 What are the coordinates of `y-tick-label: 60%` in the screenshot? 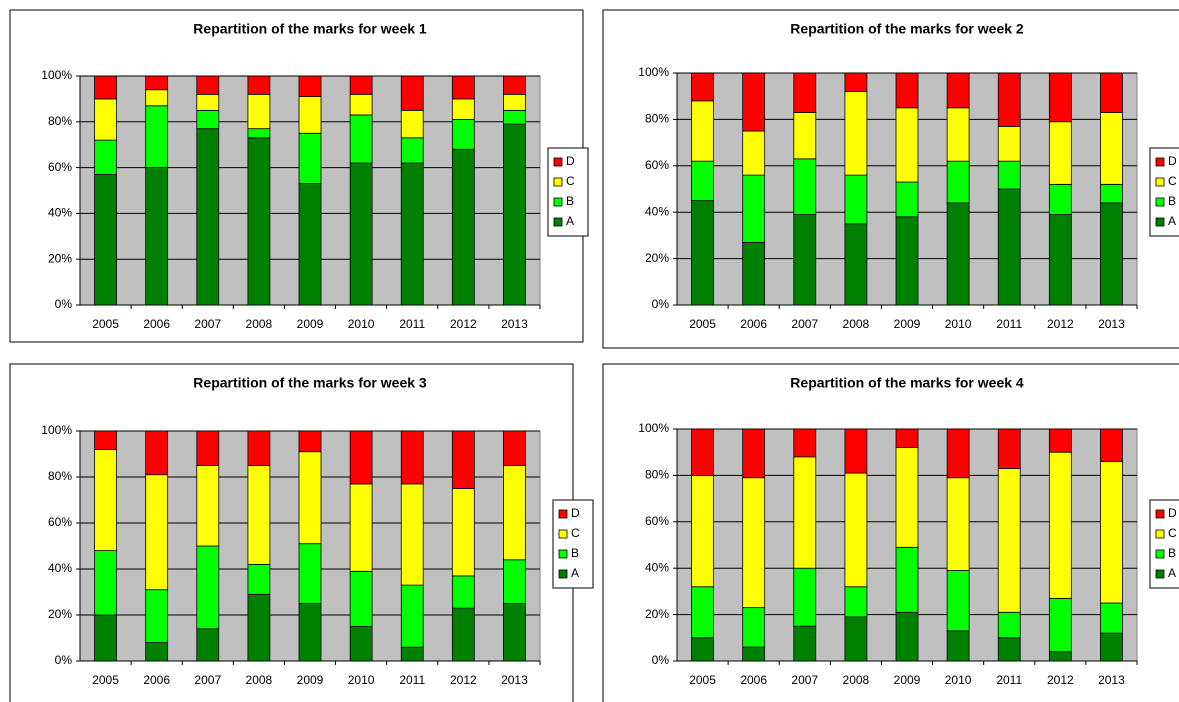 It's located at (60, 522).